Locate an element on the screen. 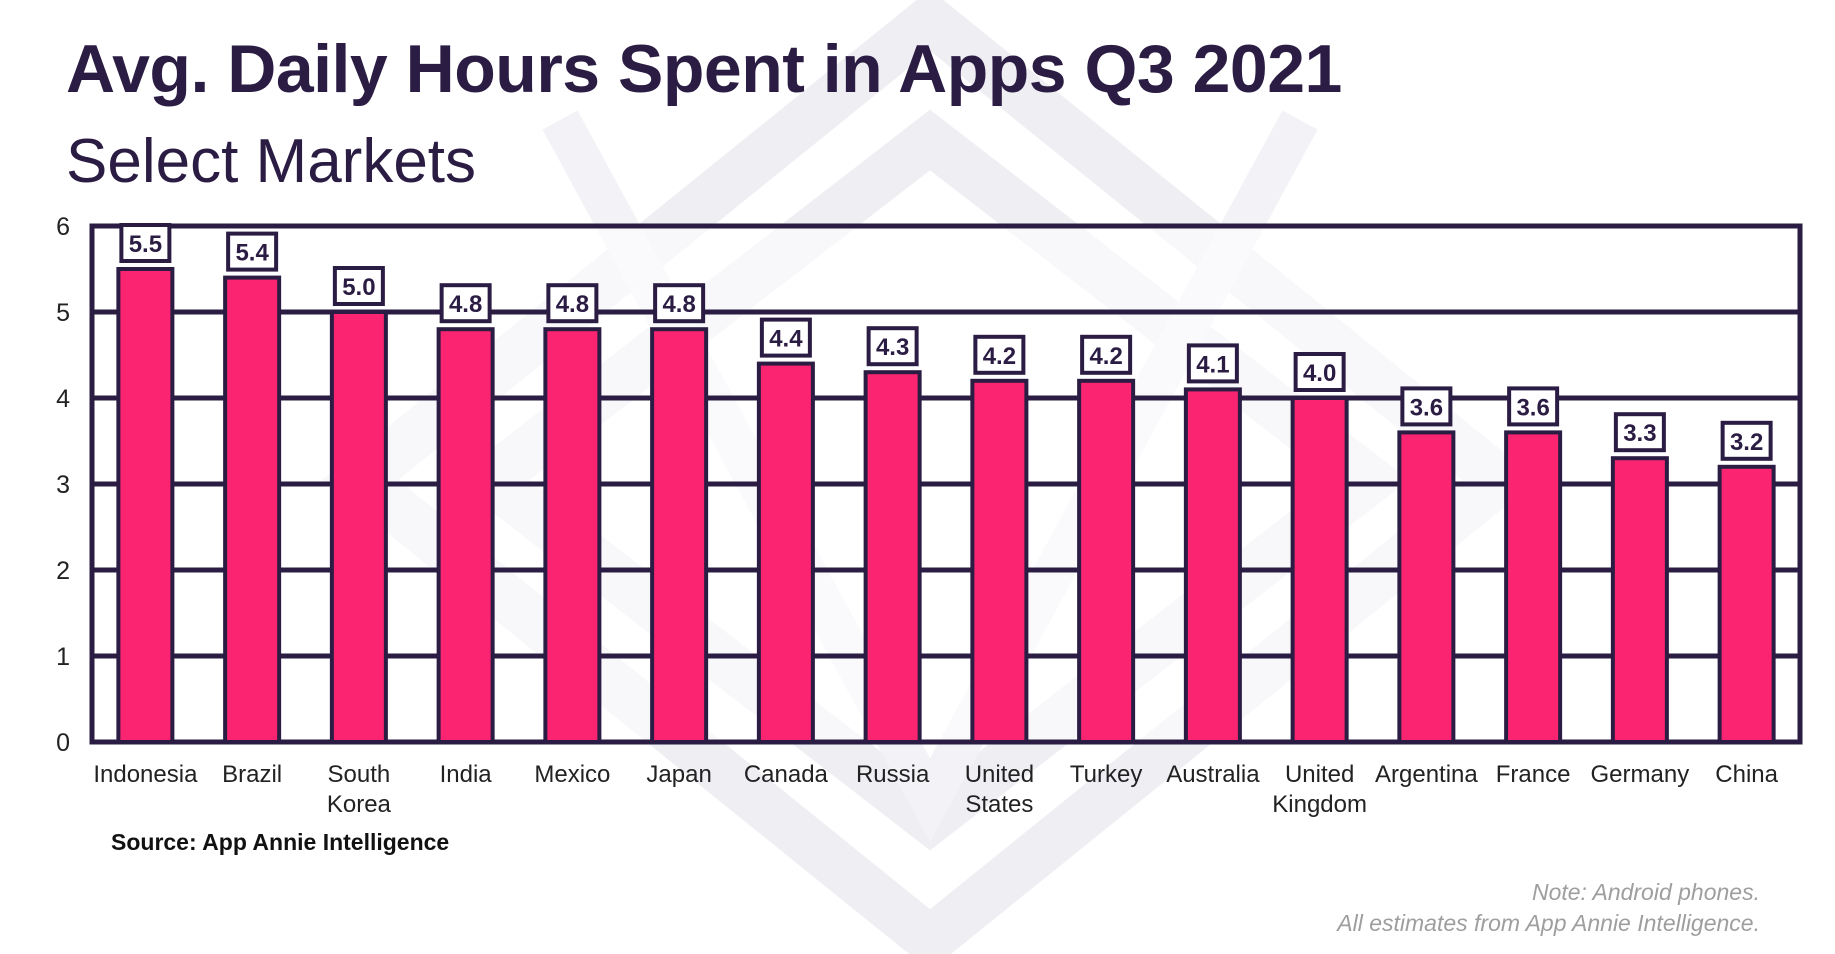 The image size is (1835, 954). x-tick-label: Japan is located at coordinates (678, 774).